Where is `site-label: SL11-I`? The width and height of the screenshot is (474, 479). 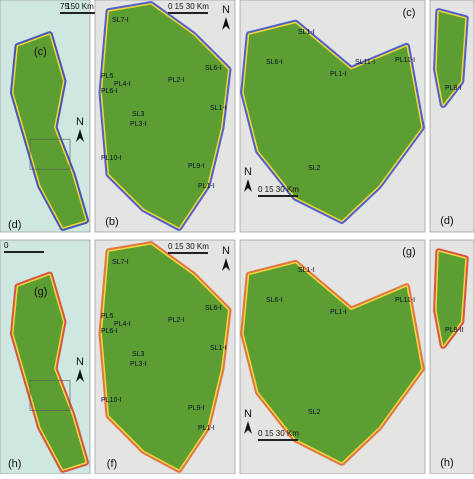 site-label: SL11-I is located at coordinates (365, 62).